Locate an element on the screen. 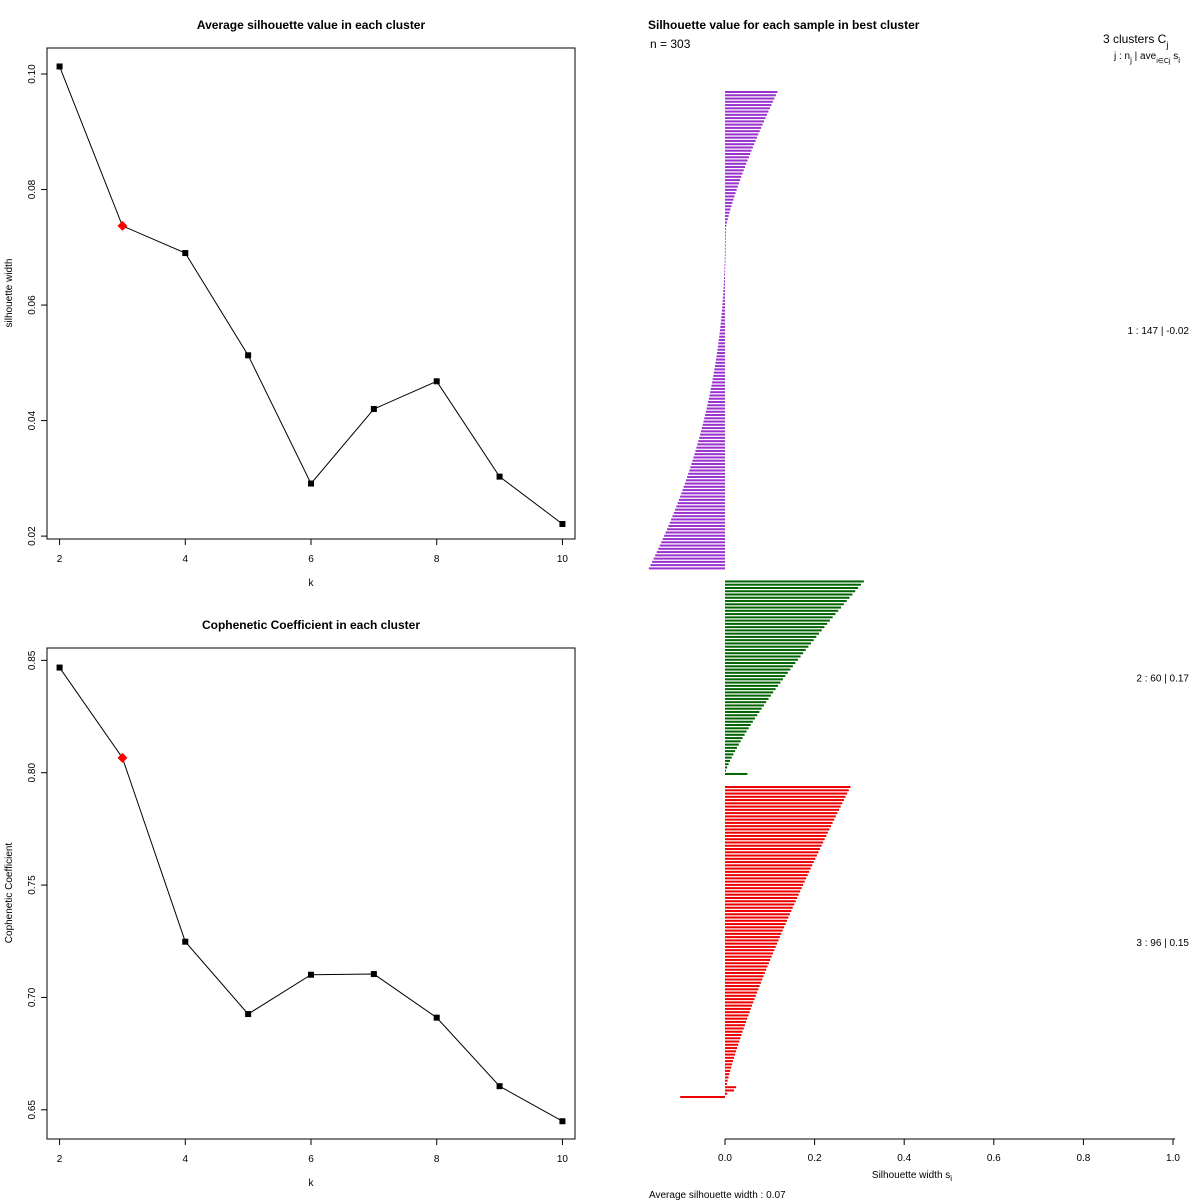 The width and height of the screenshot is (1200, 1200). sample-count-label: n = 303 is located at coordinates (670, 44).